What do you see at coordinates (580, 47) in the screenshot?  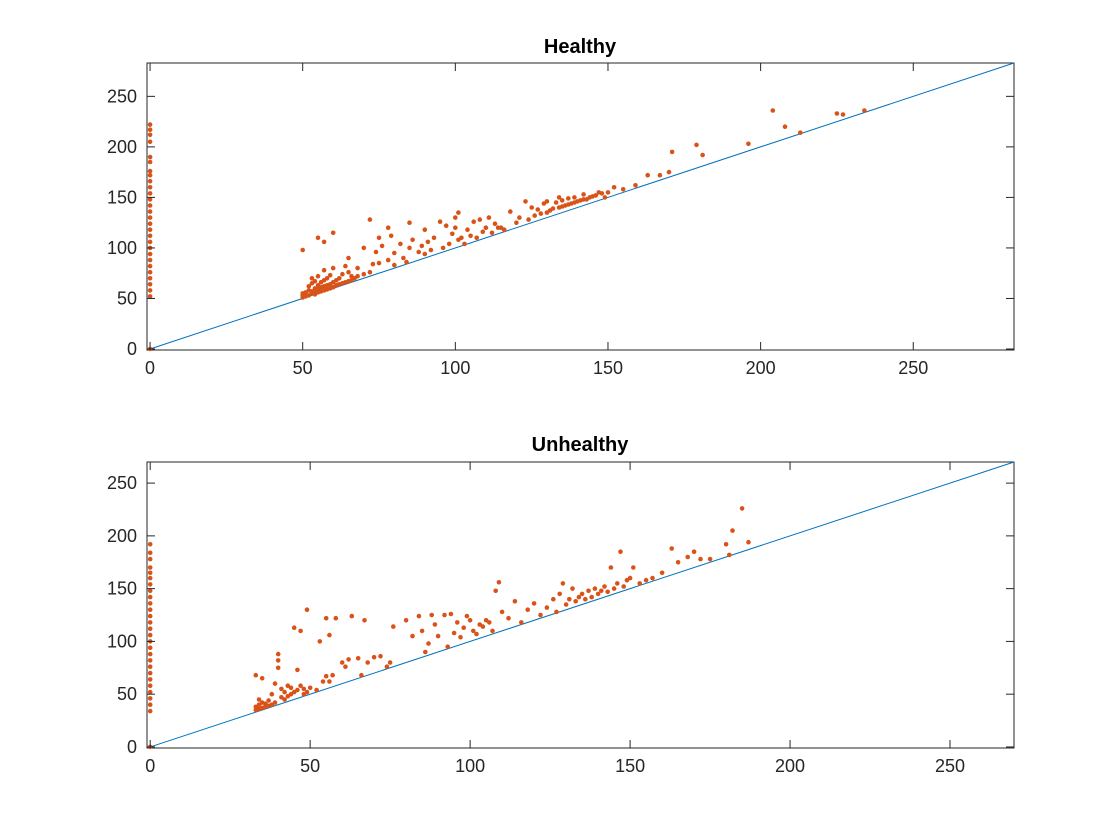 I see `chart-title-healthy: Healthy` at bounding box center [580, 47].